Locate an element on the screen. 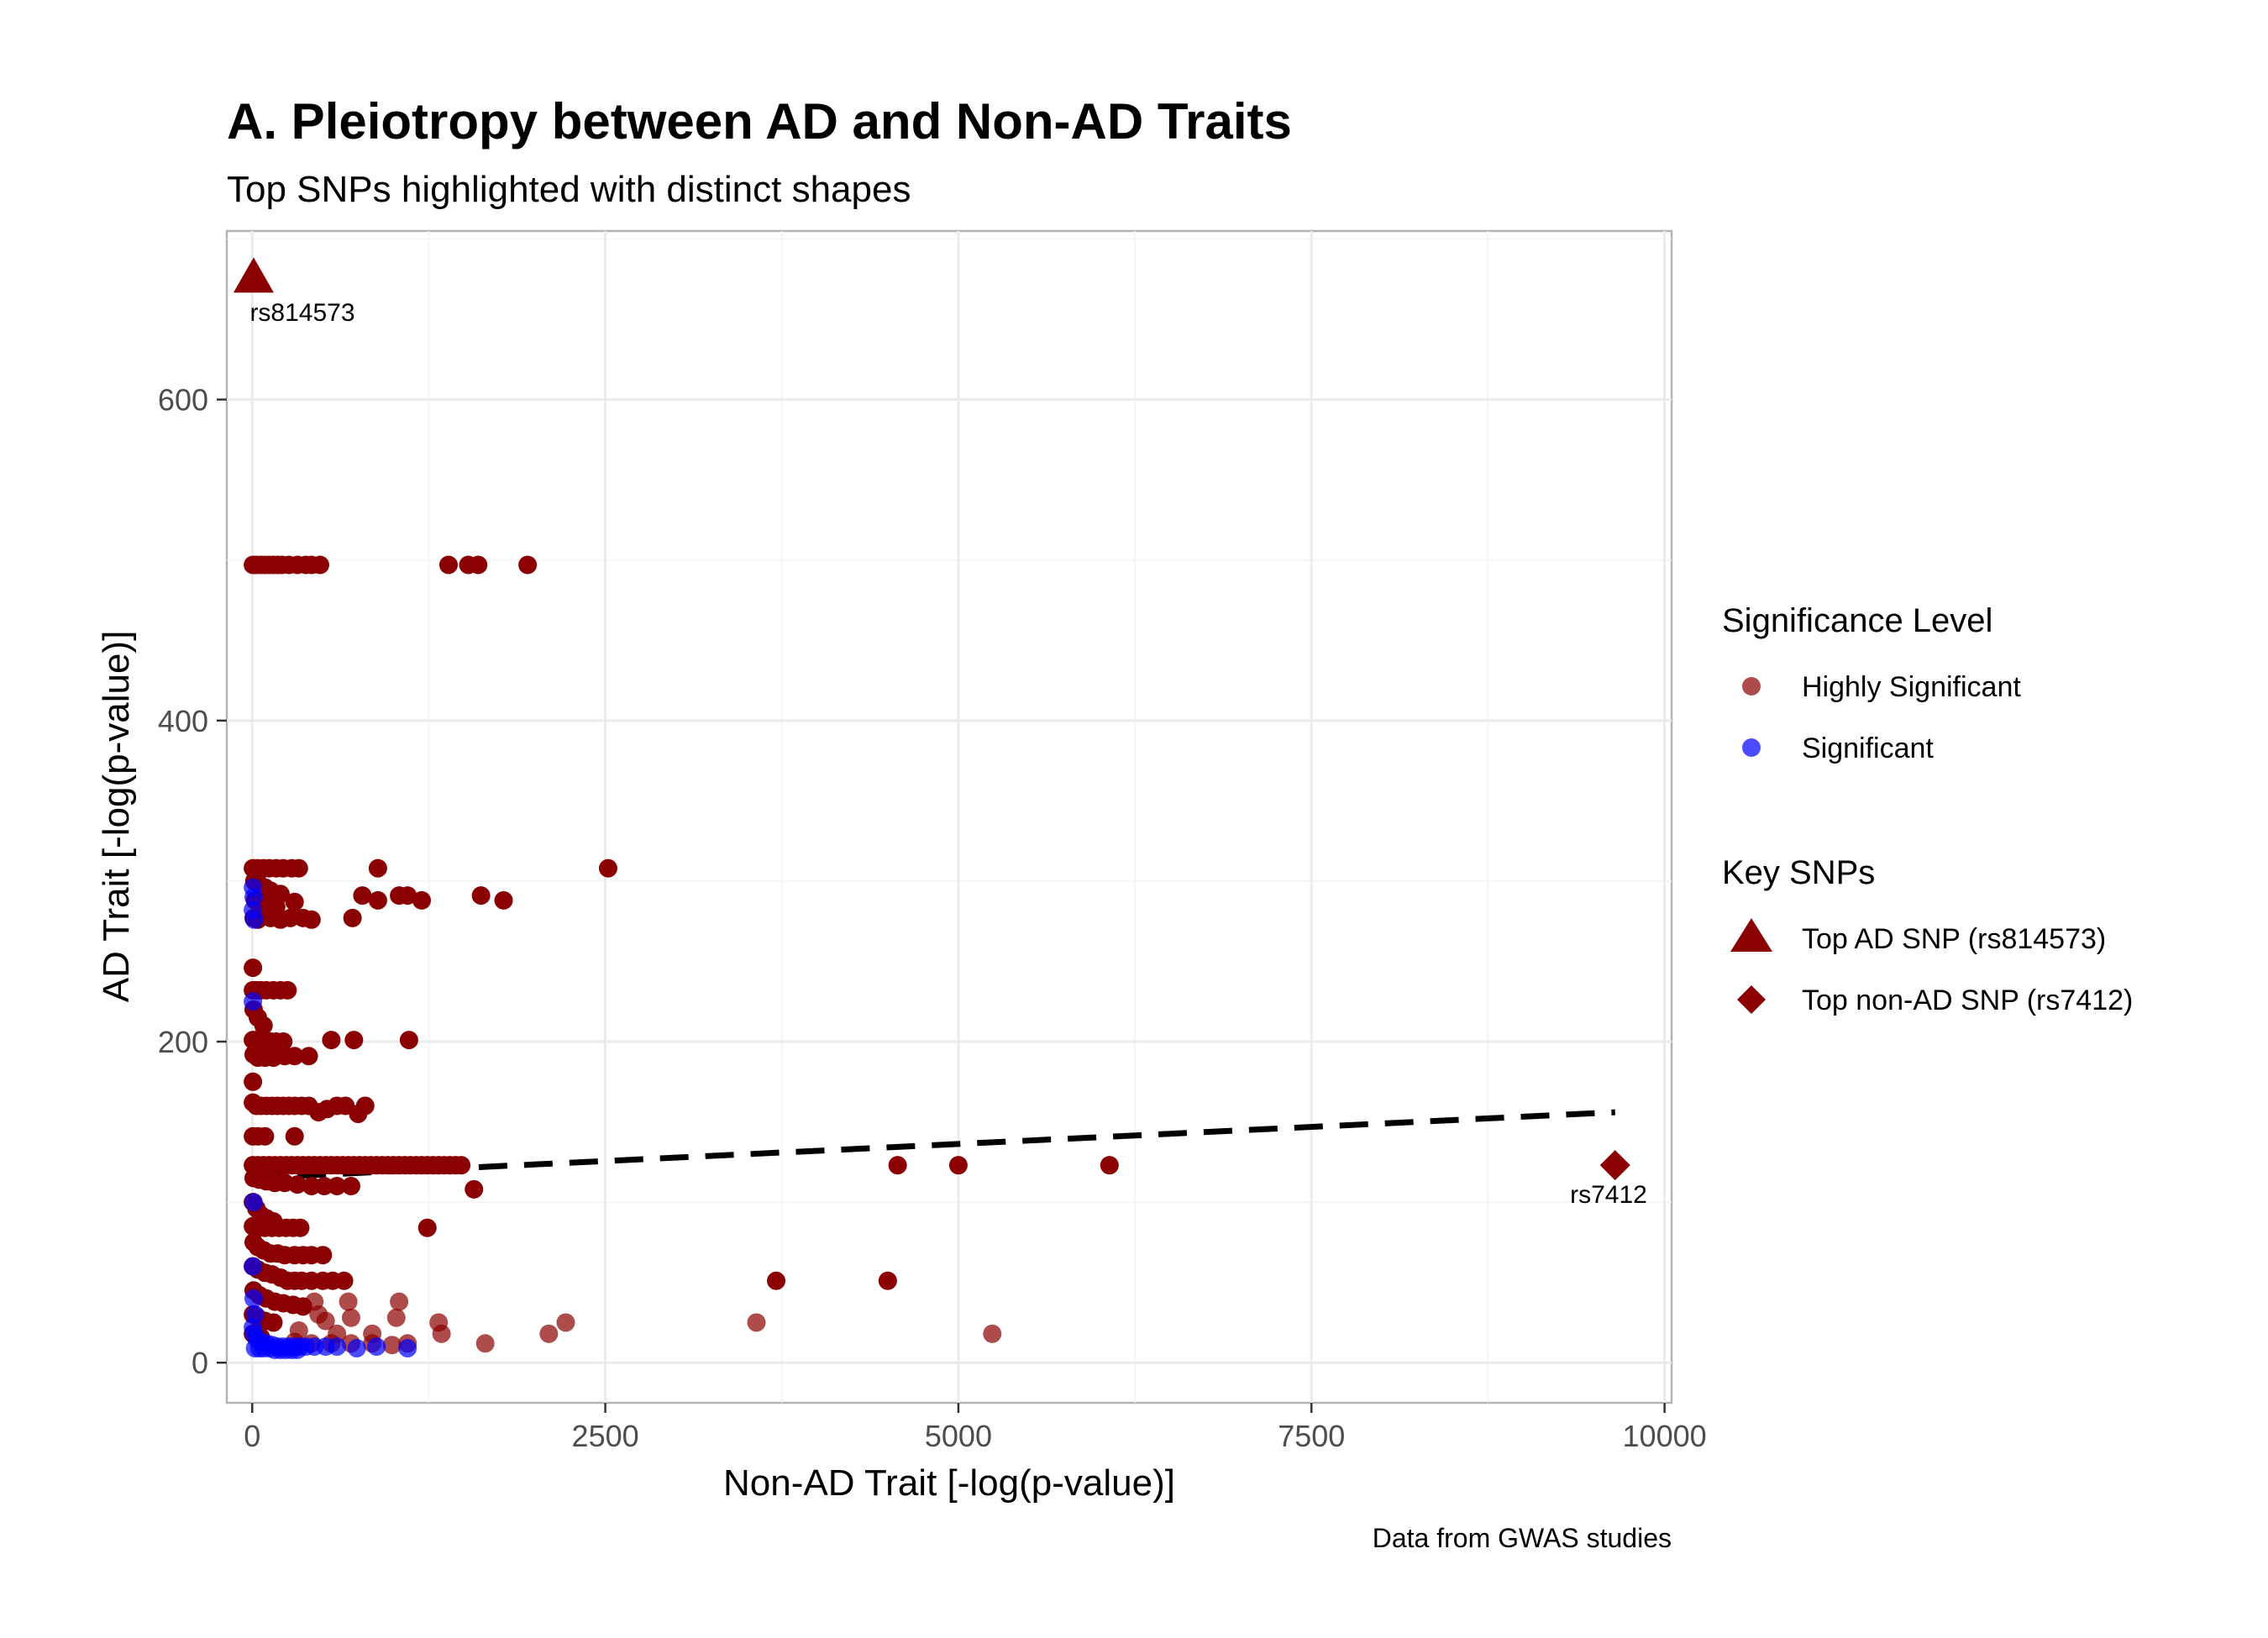 The width and height of the screenshot is (2268, 1638). x-tick-label: 0 is located at coordinates (252, 1436).